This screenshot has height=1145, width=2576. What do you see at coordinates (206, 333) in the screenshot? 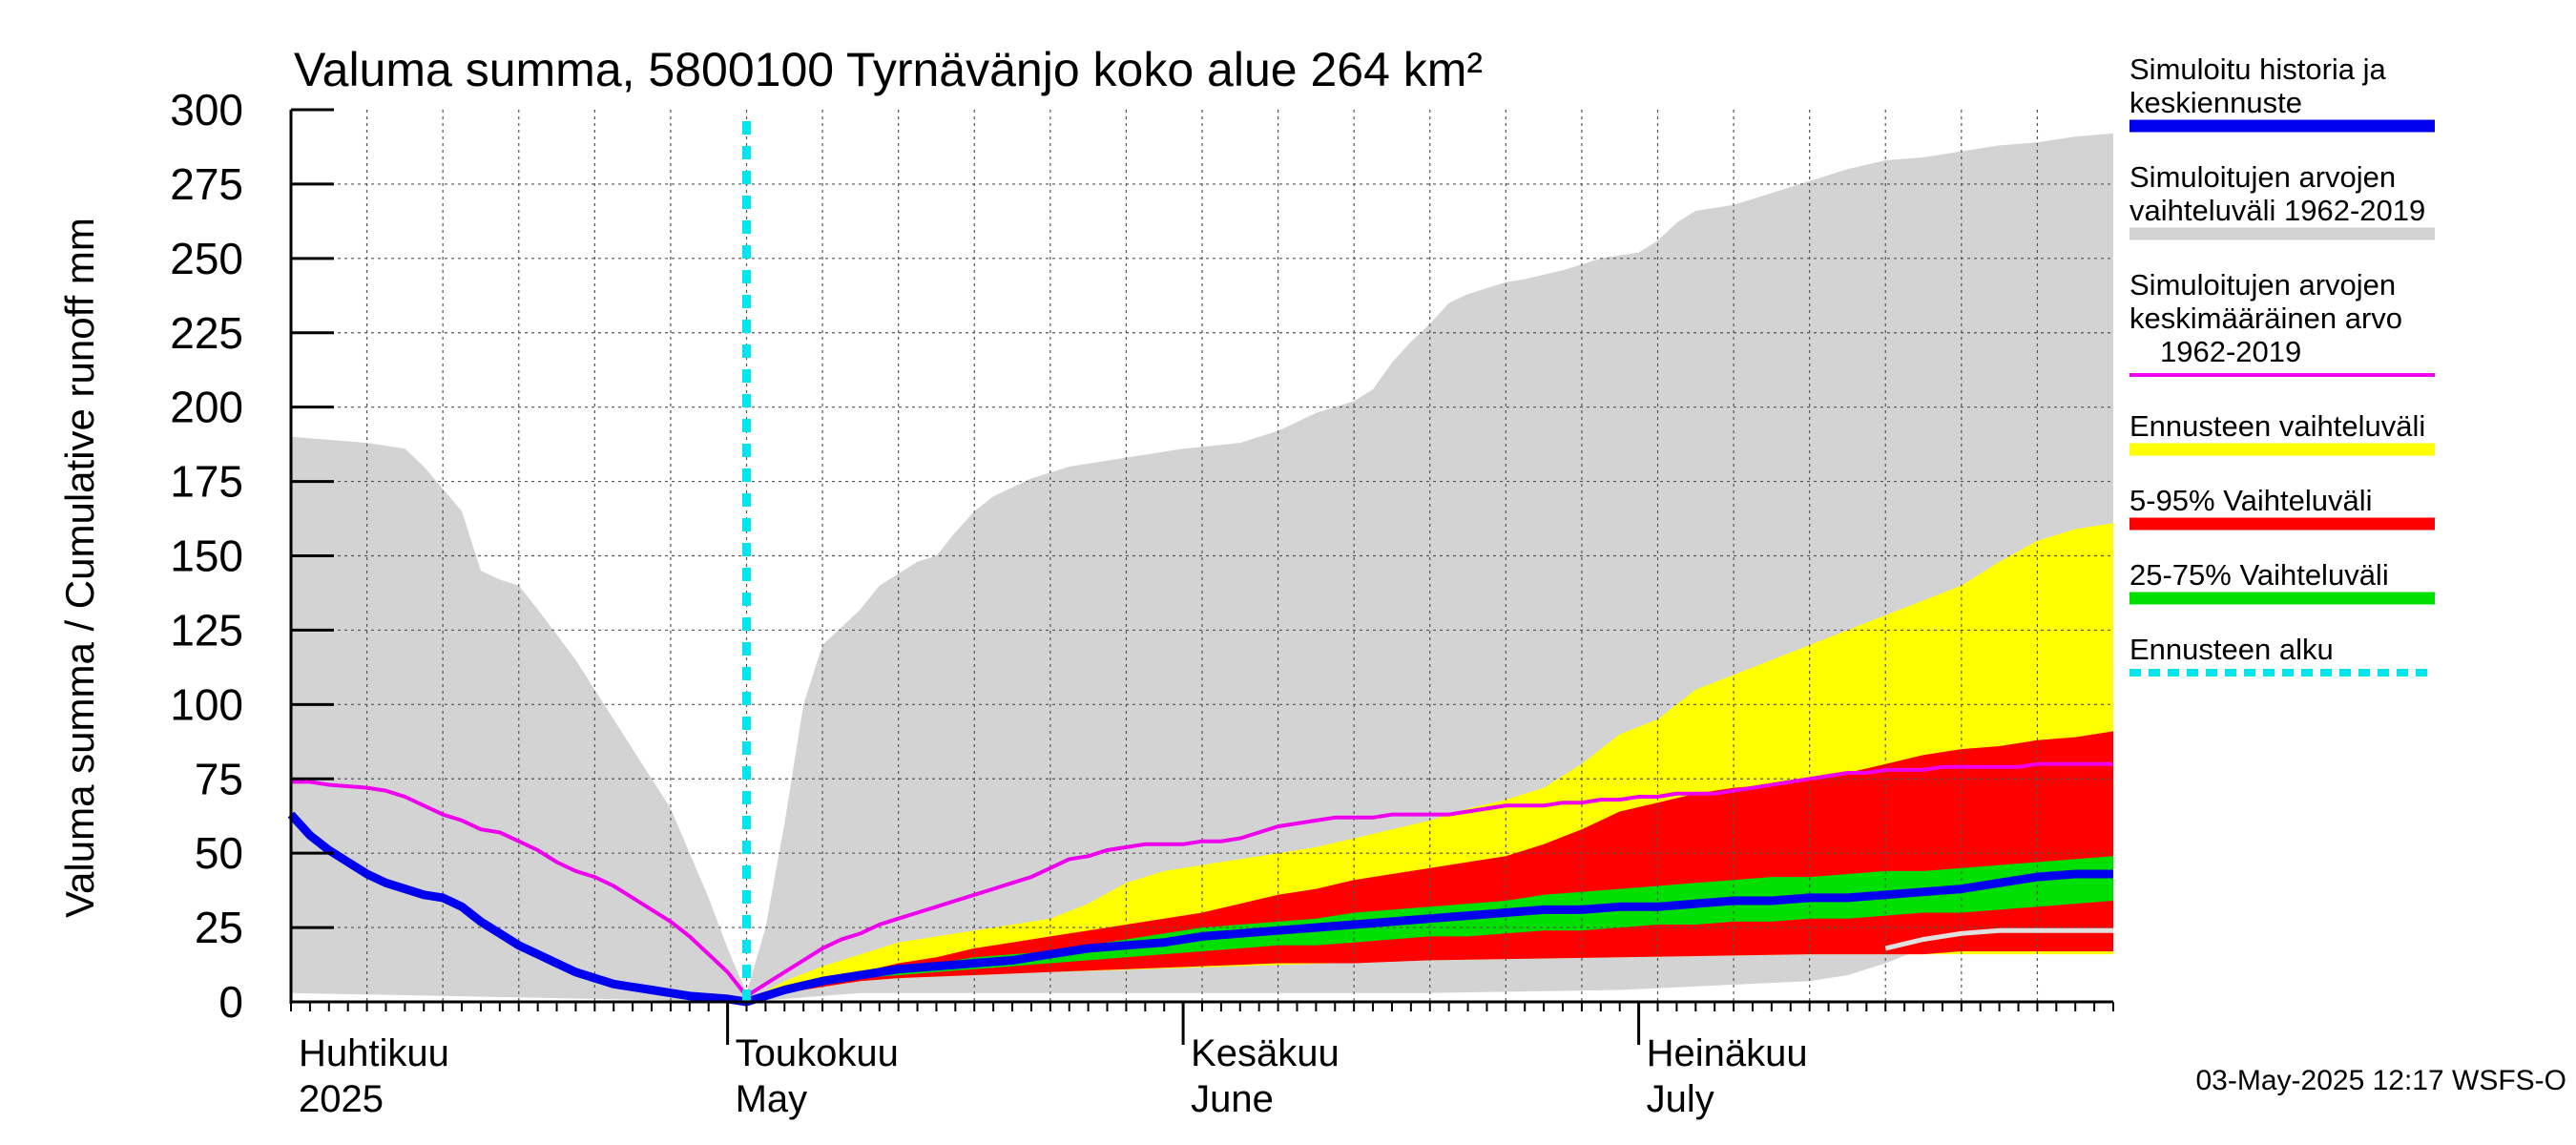
I see `y-tick-label: 225` at bounding box center [206, 333].